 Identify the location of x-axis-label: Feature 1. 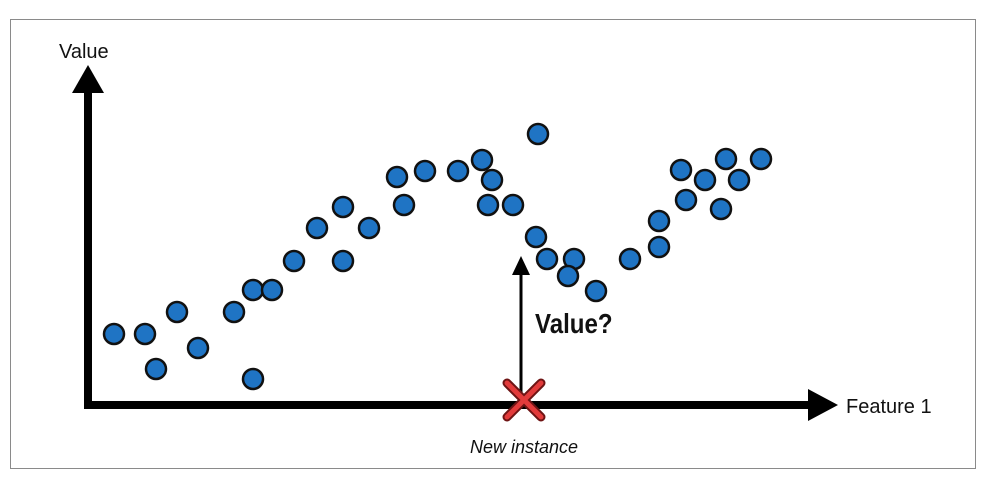
(889, 407).